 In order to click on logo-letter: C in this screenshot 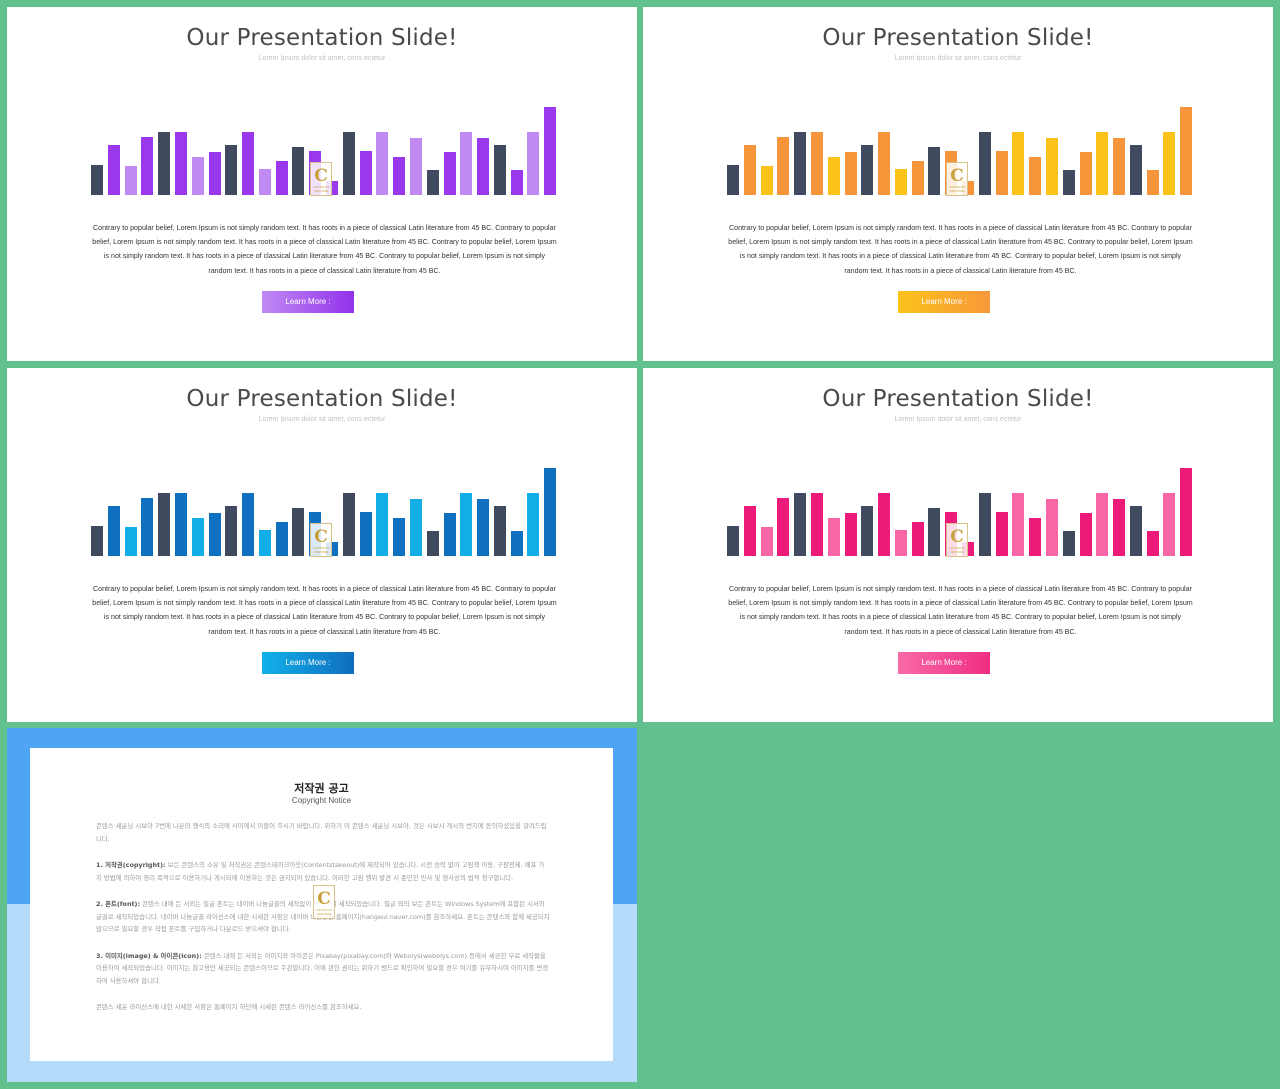, I will do `click(957, 537)`.